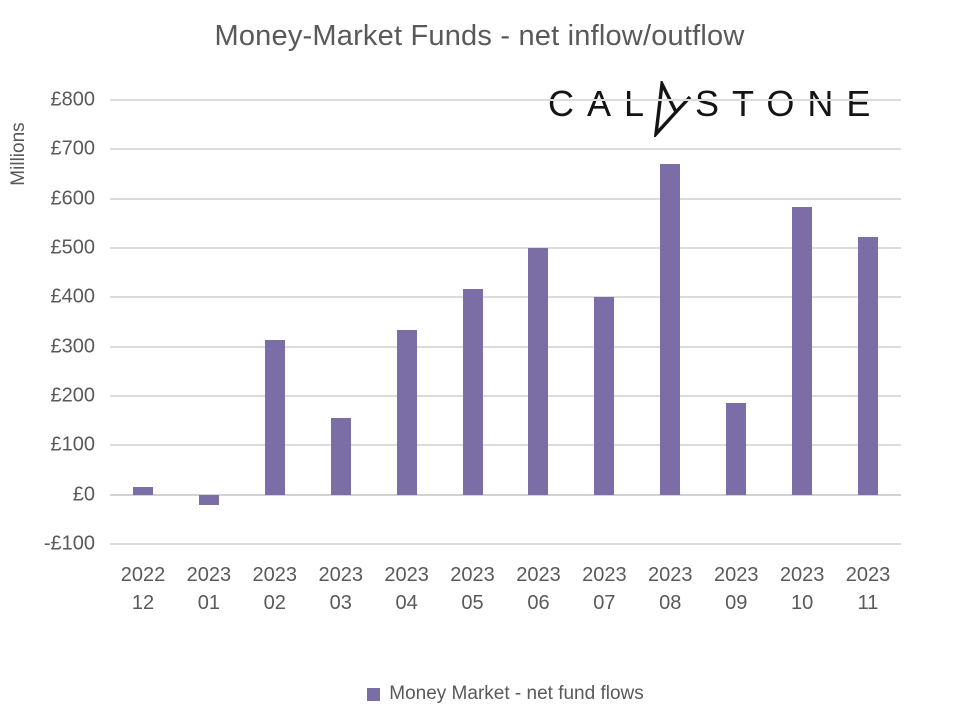  What do you see at coordinates (603, 103) in the screenshot?
I see `logo-text-left: CAL` at bounding box center [603, 103].